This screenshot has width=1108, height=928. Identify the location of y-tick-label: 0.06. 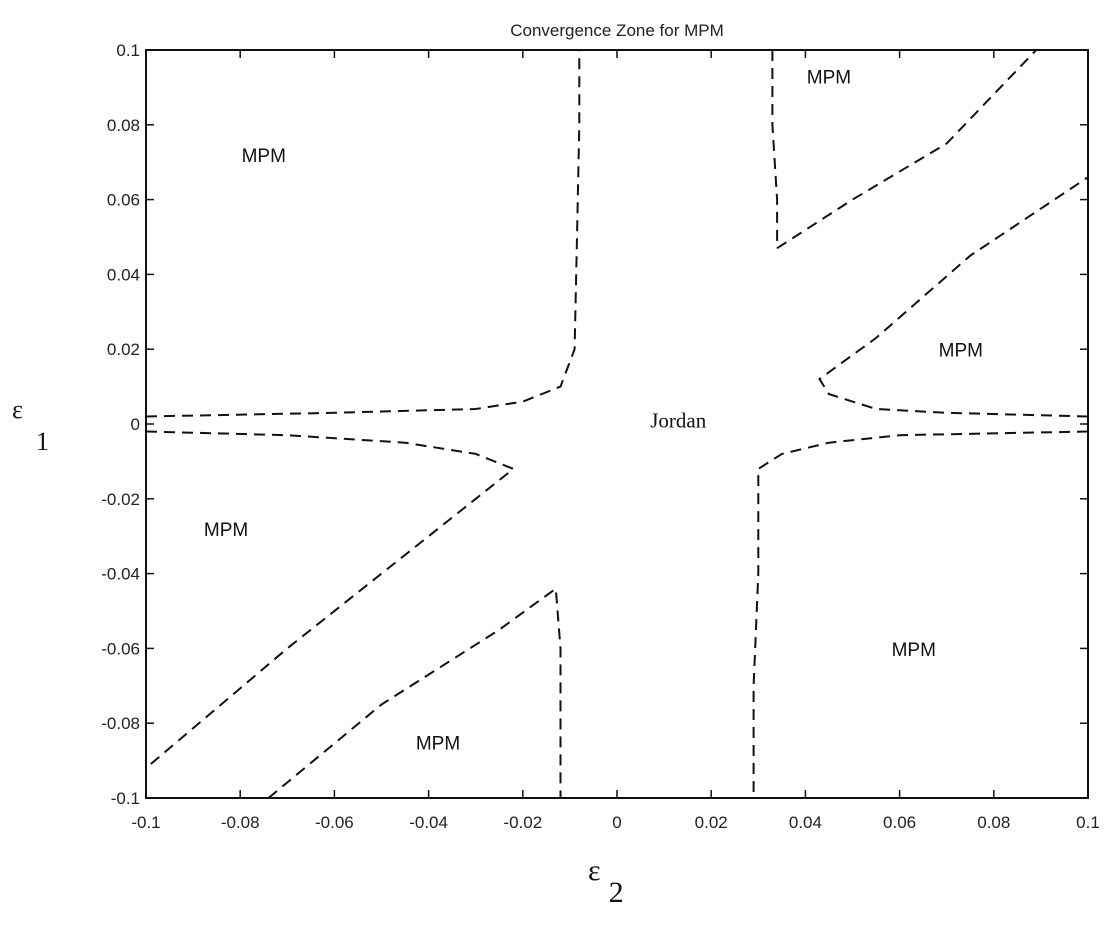
(123, 200).